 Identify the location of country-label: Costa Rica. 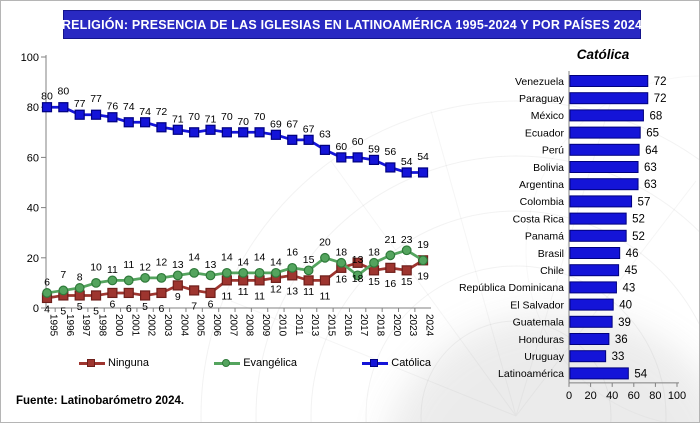
(539, 219).